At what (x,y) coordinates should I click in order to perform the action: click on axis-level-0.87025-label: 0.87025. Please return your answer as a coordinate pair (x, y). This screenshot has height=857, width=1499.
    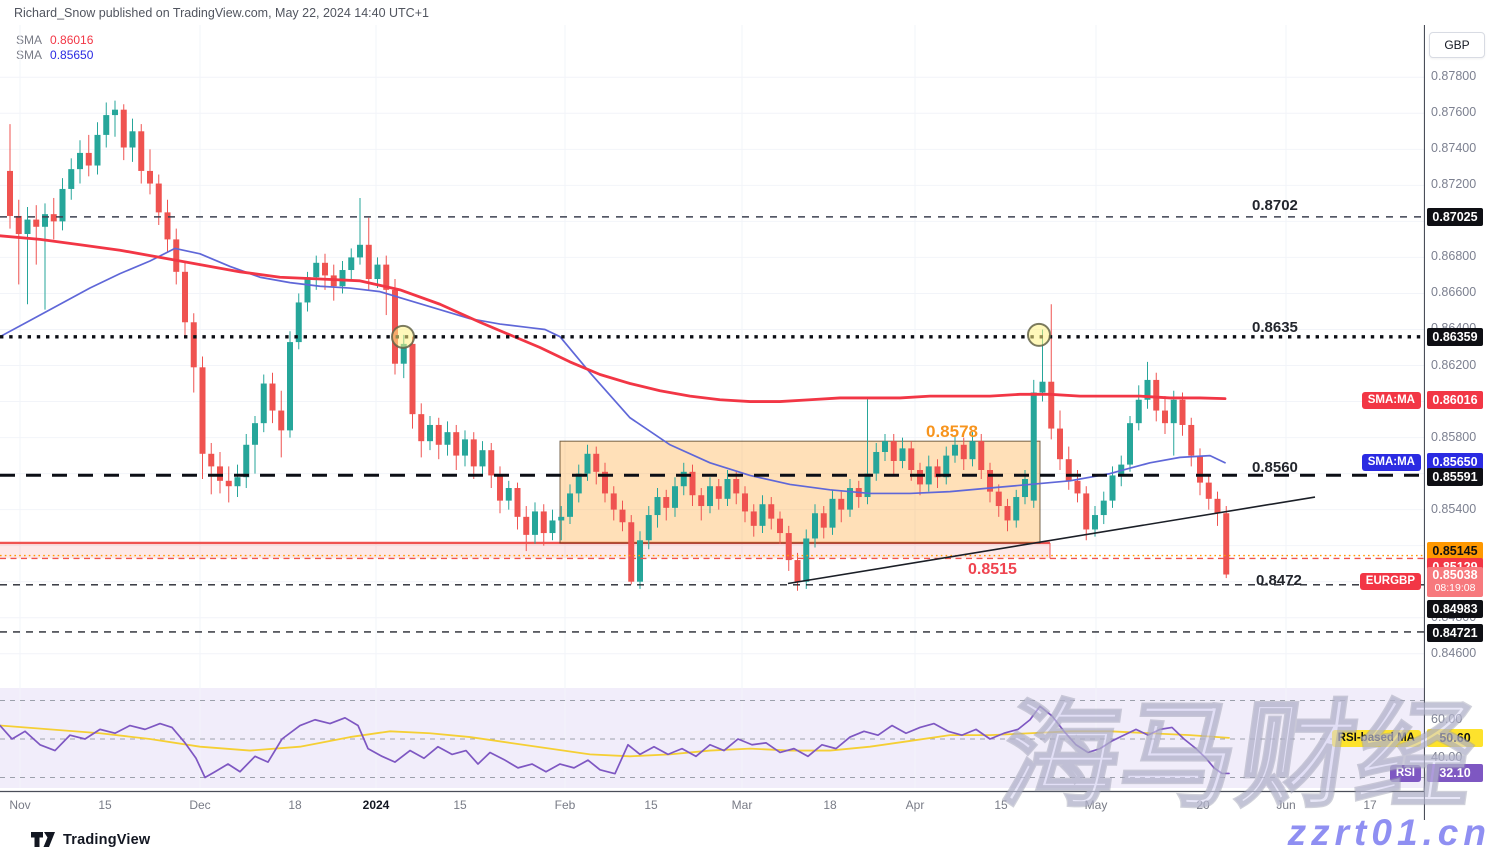
    Looking at the image, I should click on (1455, 217).